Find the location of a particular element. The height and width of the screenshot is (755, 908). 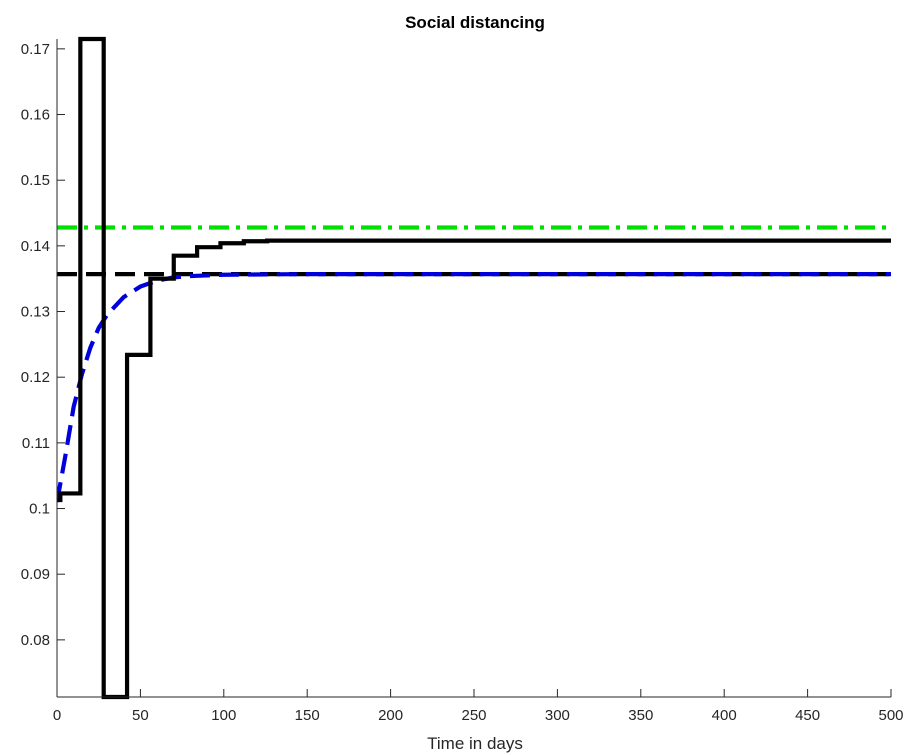

y-tick-label: 0.14 is located at coordinates (35, 246).